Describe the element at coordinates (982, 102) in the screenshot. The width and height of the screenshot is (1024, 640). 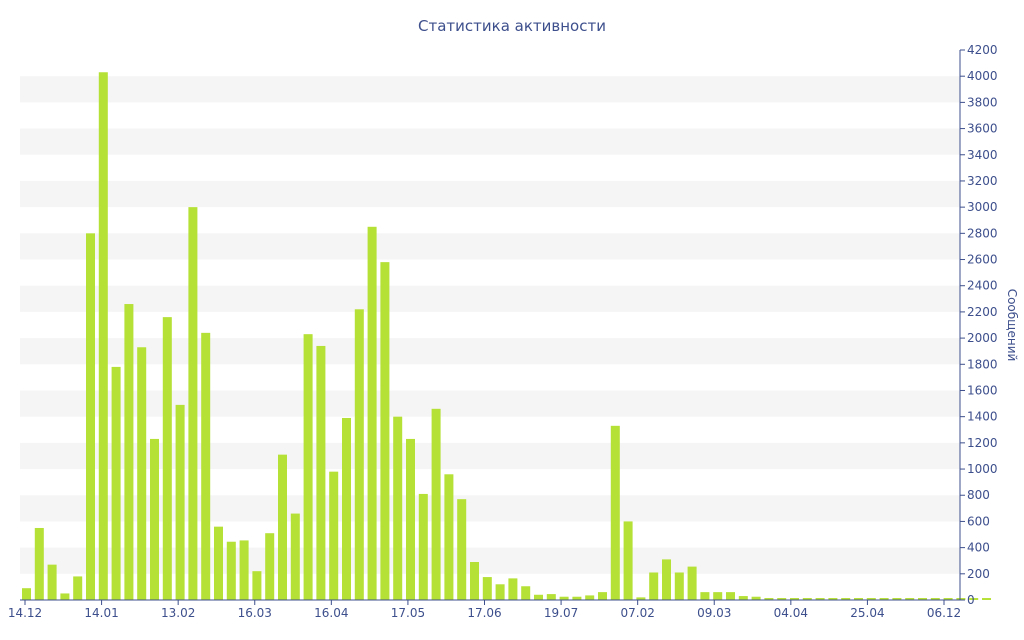
I see `y-tick-label: 3800` at that location.